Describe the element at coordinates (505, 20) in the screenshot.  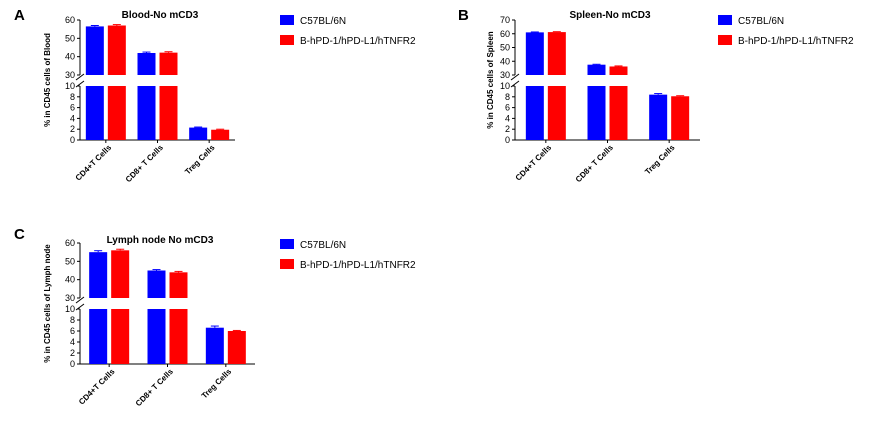
I see `y-tick-label: 70` at that location.